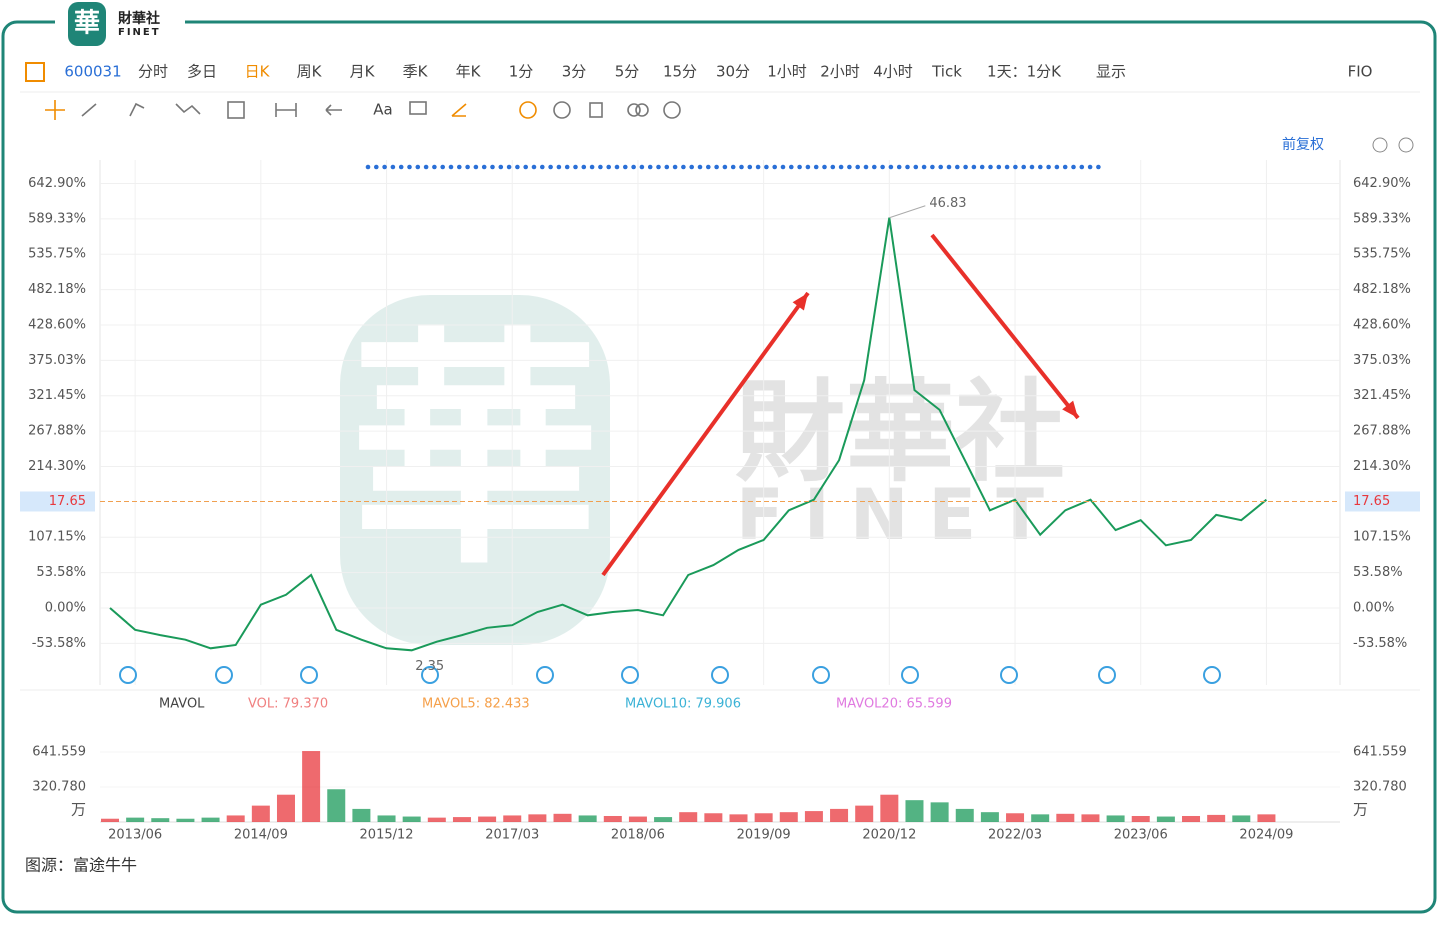 The image size is (1439, 941). What do you see at coordinates (627, 72) in the screenshot?
I see `toolbar-item: 5分` at bounding box center [627, 72].